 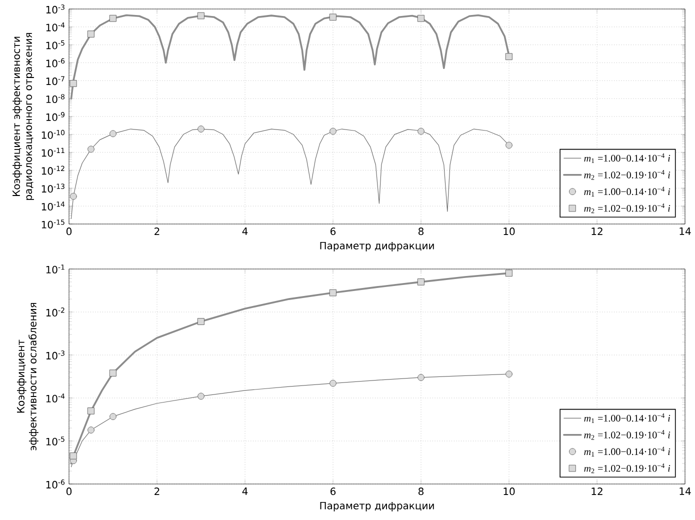 I want to click on y-axis-title: Коэффициент эффективности ослабления, so click(x=27, y=376).